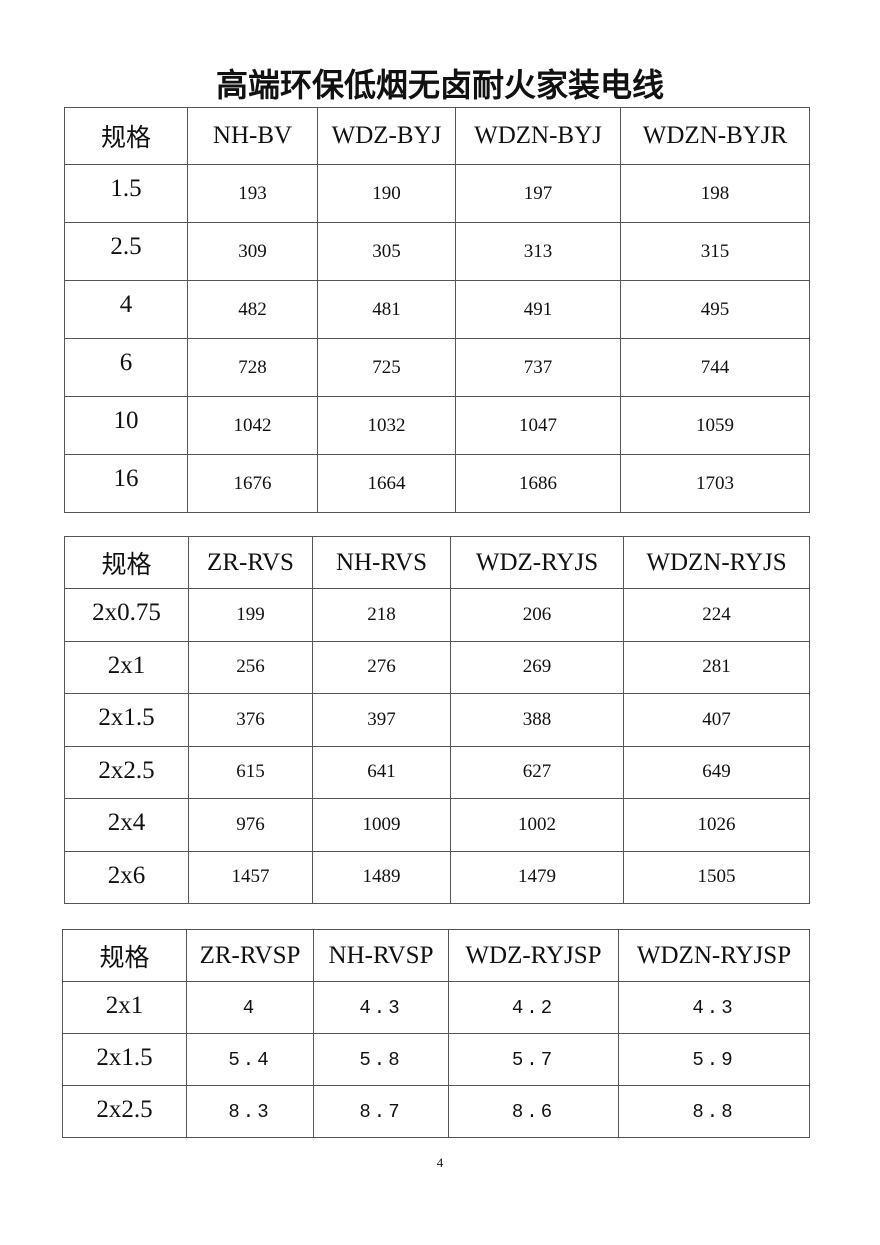 The height and width of the screenshot is (1245, 880). What do you see at coordinates (250, 955) in the screenshot?
I see `model-header: ZR-RVSP` at bounding box center [250, 955].